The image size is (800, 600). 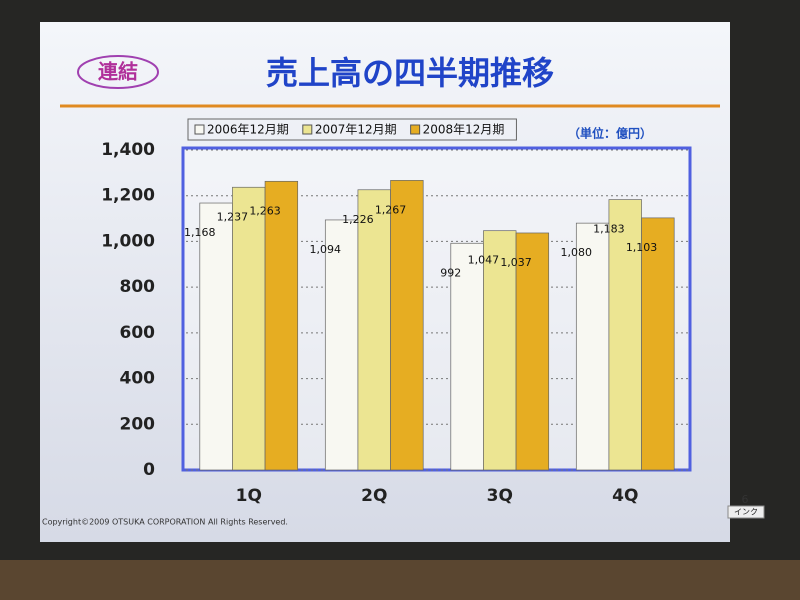 I want to click on x-tick-label: 4Q, so click(x=625, y=496).